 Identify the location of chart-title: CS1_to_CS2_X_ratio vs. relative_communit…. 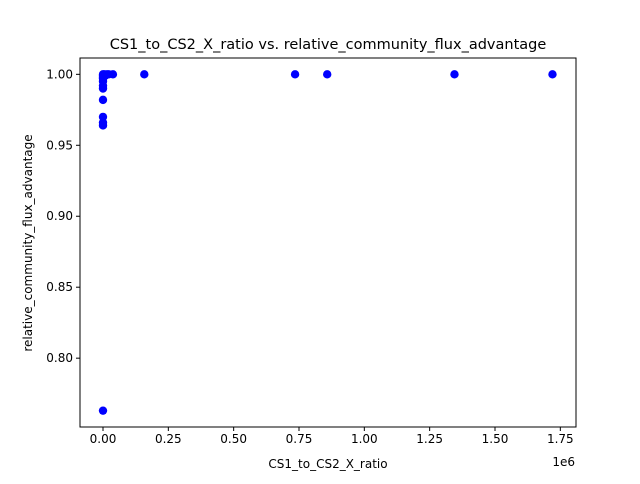
(328, 45).